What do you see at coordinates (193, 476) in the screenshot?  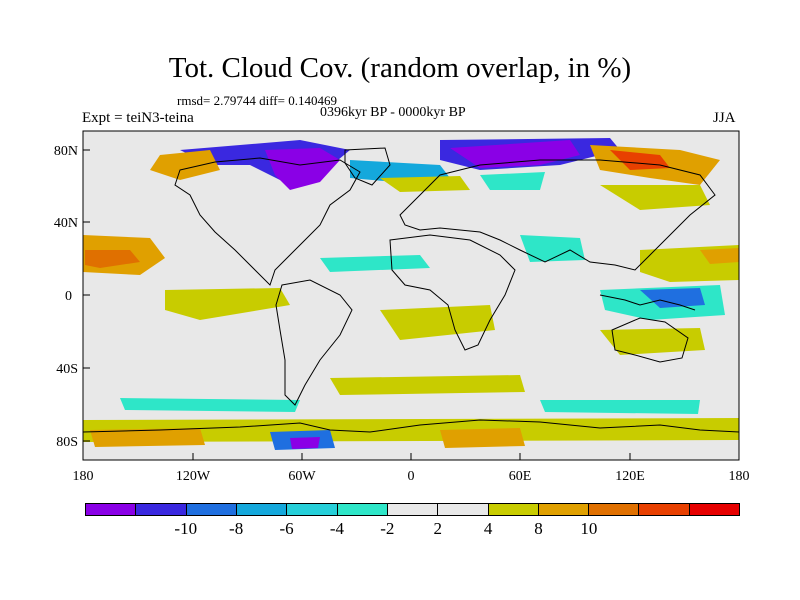 I see `lon-label: 120W` at bounding box center [193, 476].